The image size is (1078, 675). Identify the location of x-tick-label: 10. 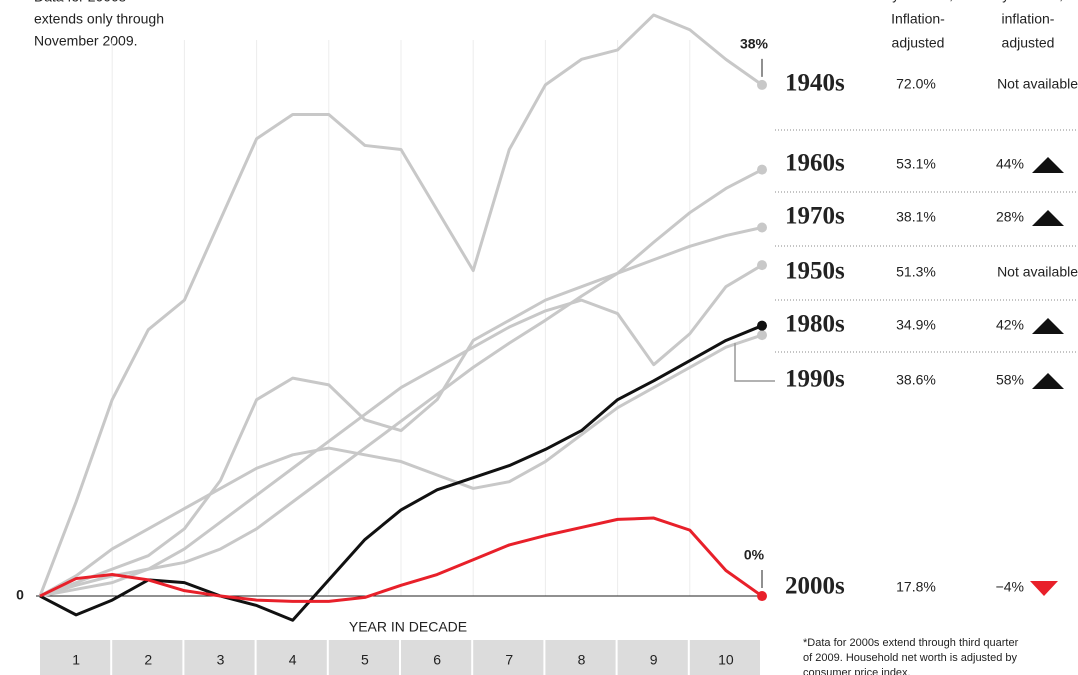
(726, 660).